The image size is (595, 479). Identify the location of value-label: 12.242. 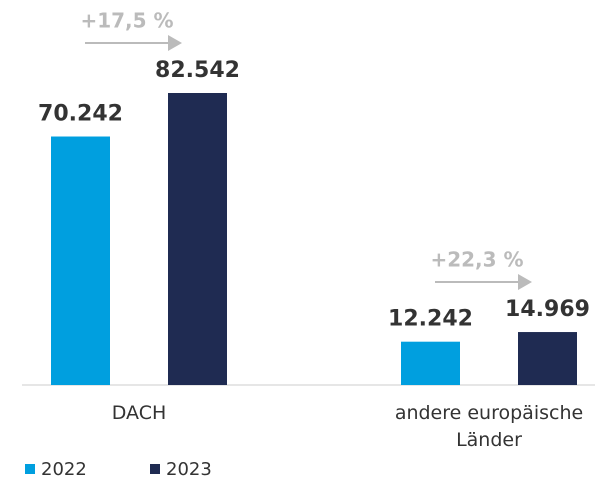
(430, 319).